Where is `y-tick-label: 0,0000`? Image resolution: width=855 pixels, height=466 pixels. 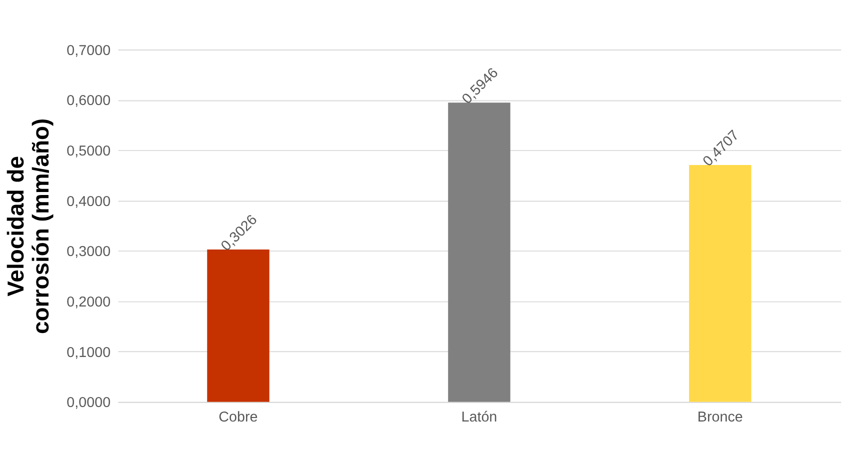 y-tick-label: 0,0000 is located at coordinates (88, 403).